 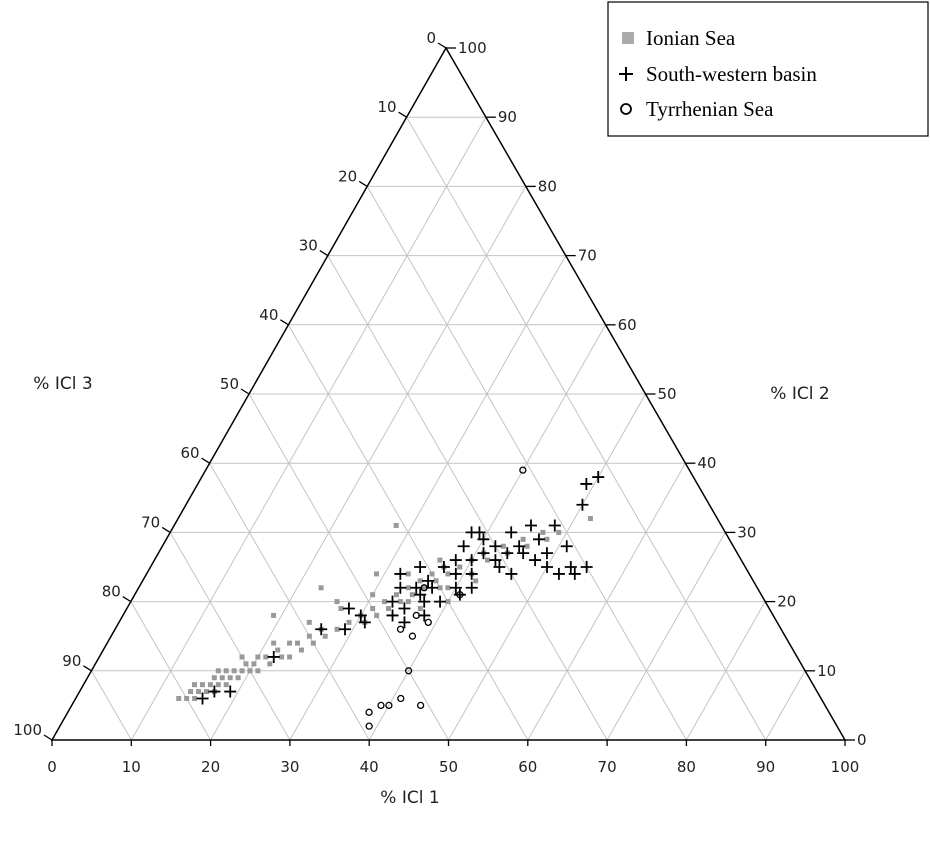 What do you see at coordinates (862, 740) in the screenshot?
I see `tick-label-icl2-0: 0` at bounding box center [862, 740].